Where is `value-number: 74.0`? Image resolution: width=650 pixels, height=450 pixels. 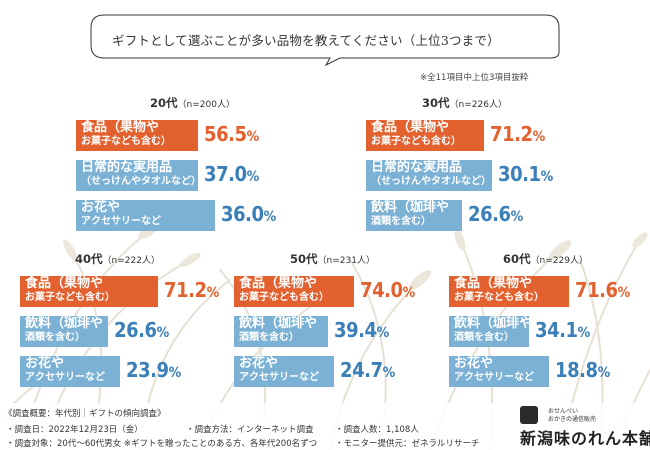
value-number: 74.0 is located at coordinates (381, 290).